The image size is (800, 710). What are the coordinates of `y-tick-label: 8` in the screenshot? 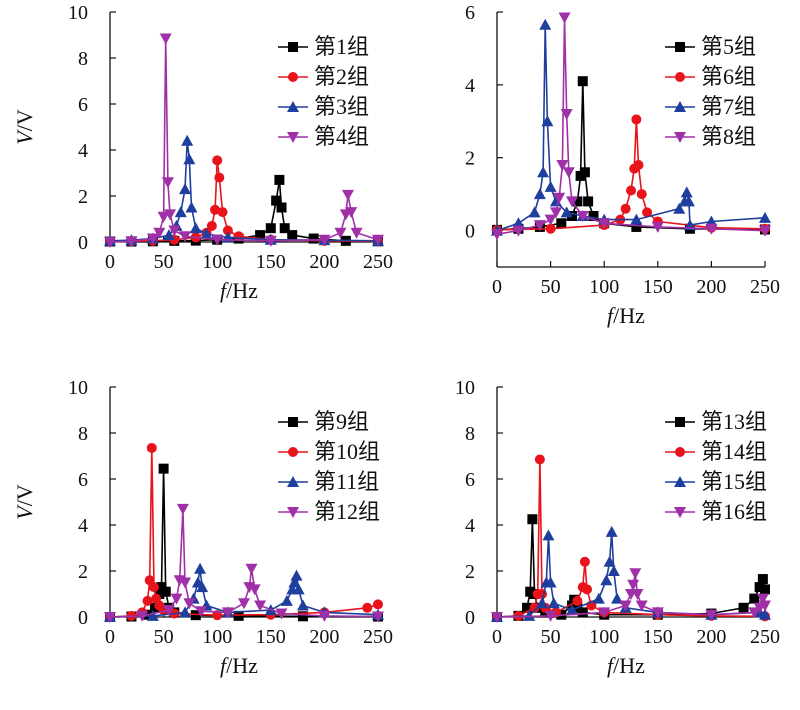 It's located at (83, 59).